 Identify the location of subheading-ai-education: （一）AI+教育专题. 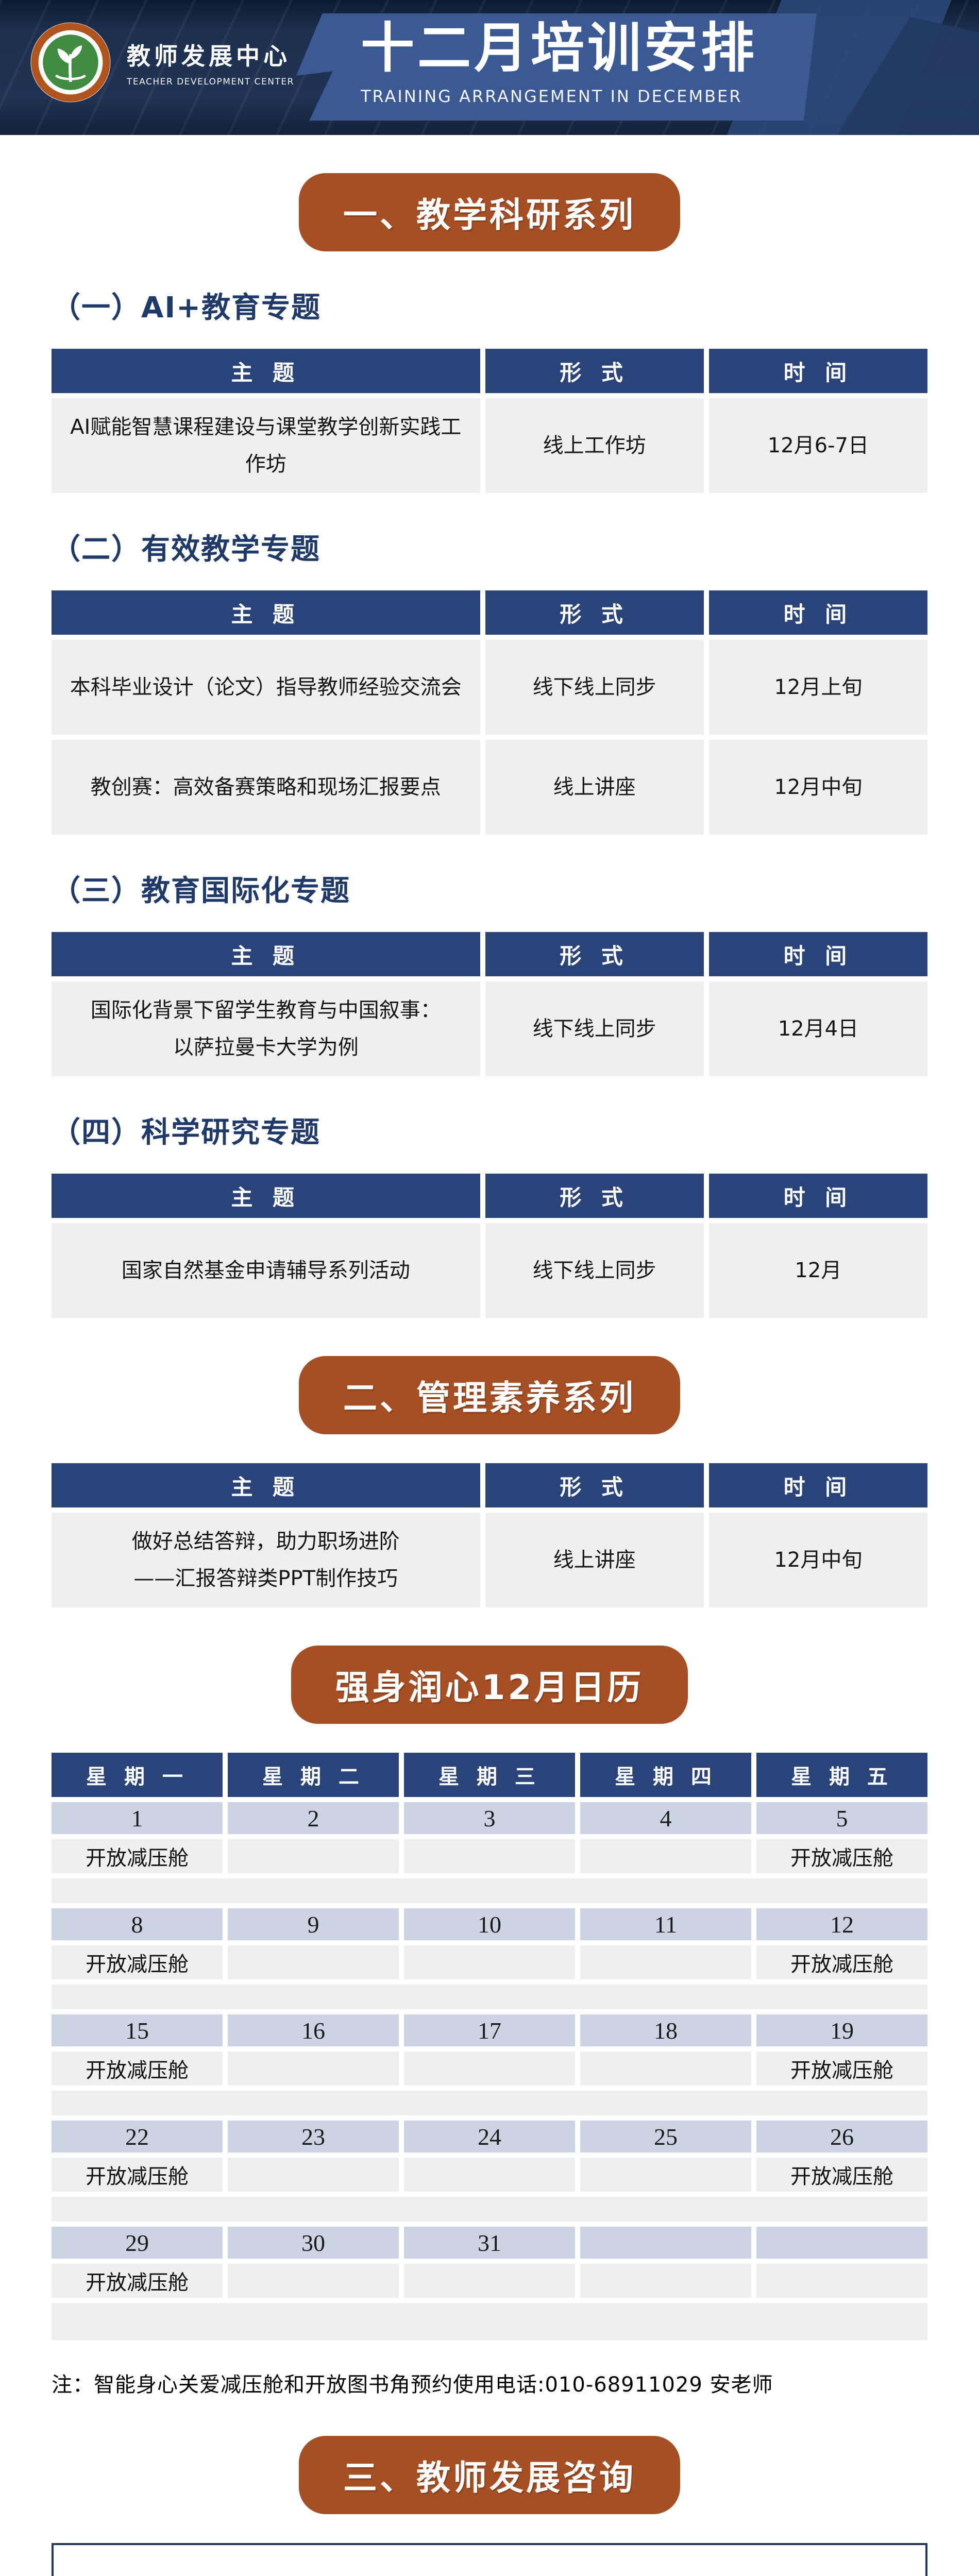
(187, 308).